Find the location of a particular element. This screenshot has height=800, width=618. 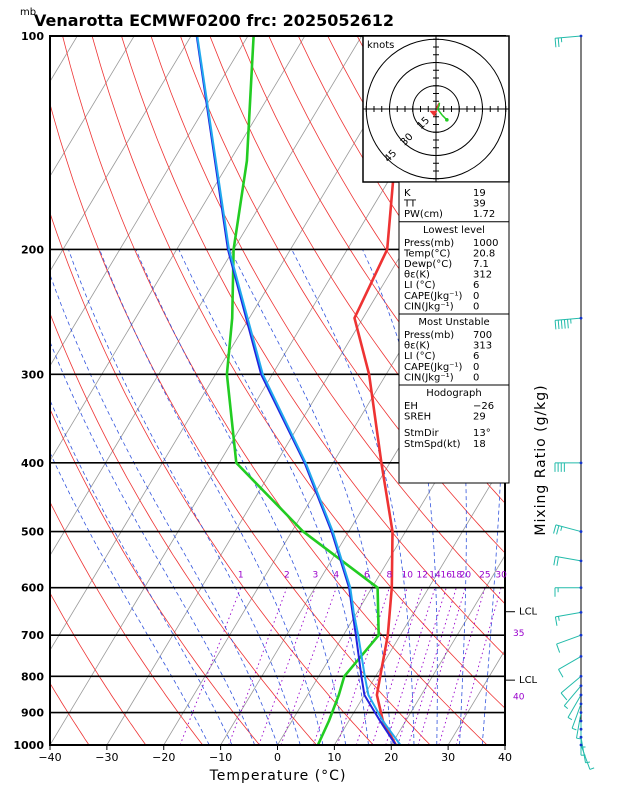

temperature-tick-label: −20 is located at coordinates (163, 757).